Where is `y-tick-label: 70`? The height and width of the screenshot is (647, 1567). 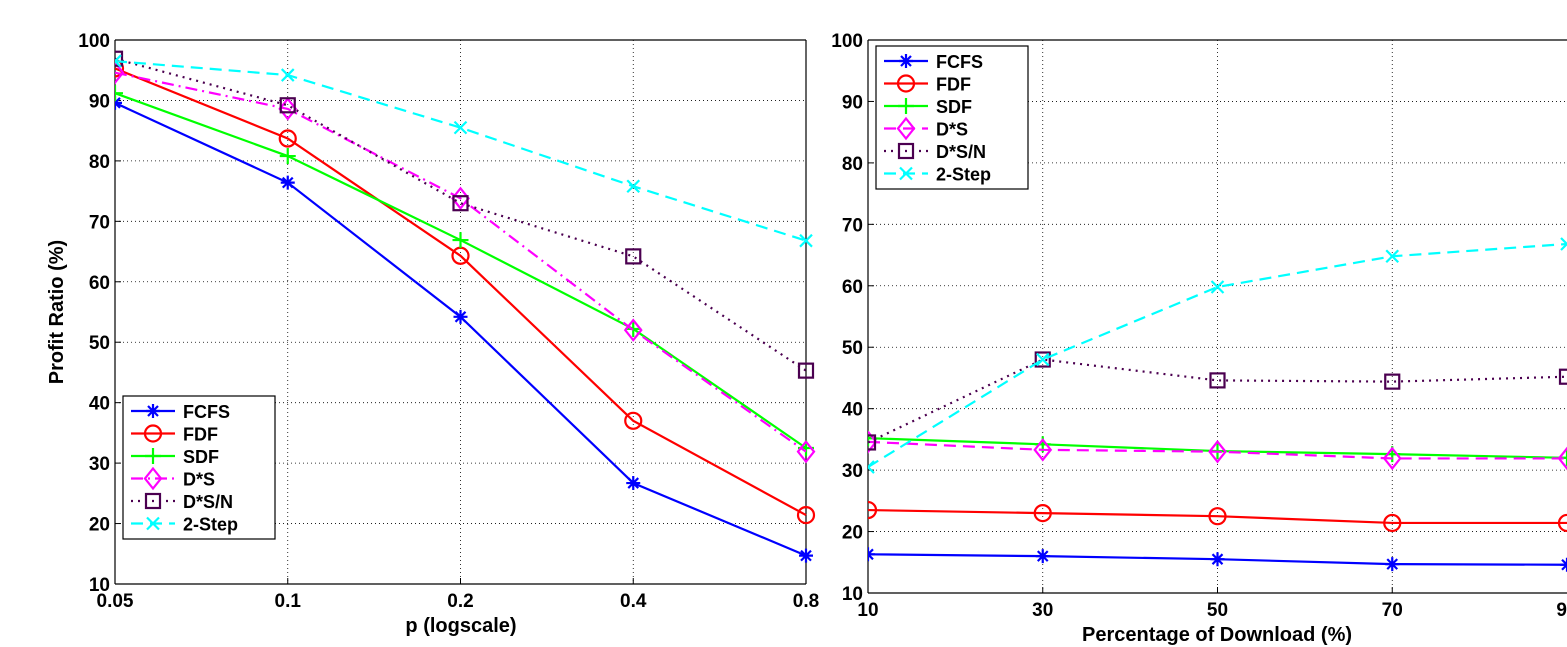 y-tick-label: 70 is located at coordinates (99, 222).